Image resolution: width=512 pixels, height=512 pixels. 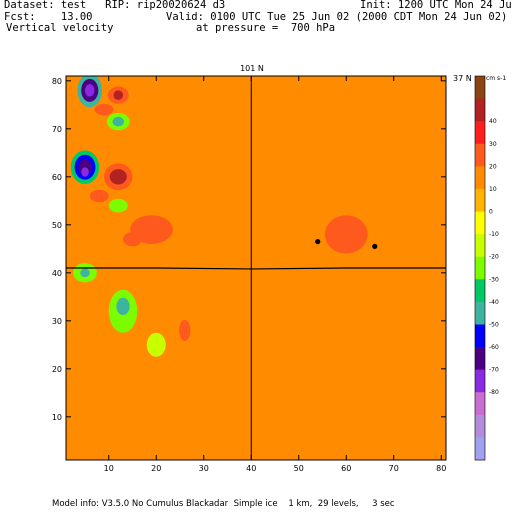 I want to click on top-cross-section-label: 101 N, so click(x=252, y=68).